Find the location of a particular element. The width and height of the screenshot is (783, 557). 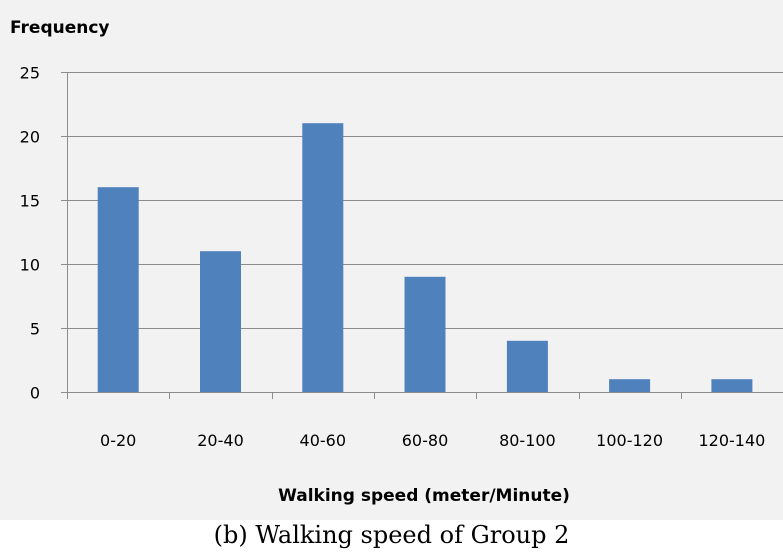

x-tick-label: 20-40 is located at coordinates (220, 440).